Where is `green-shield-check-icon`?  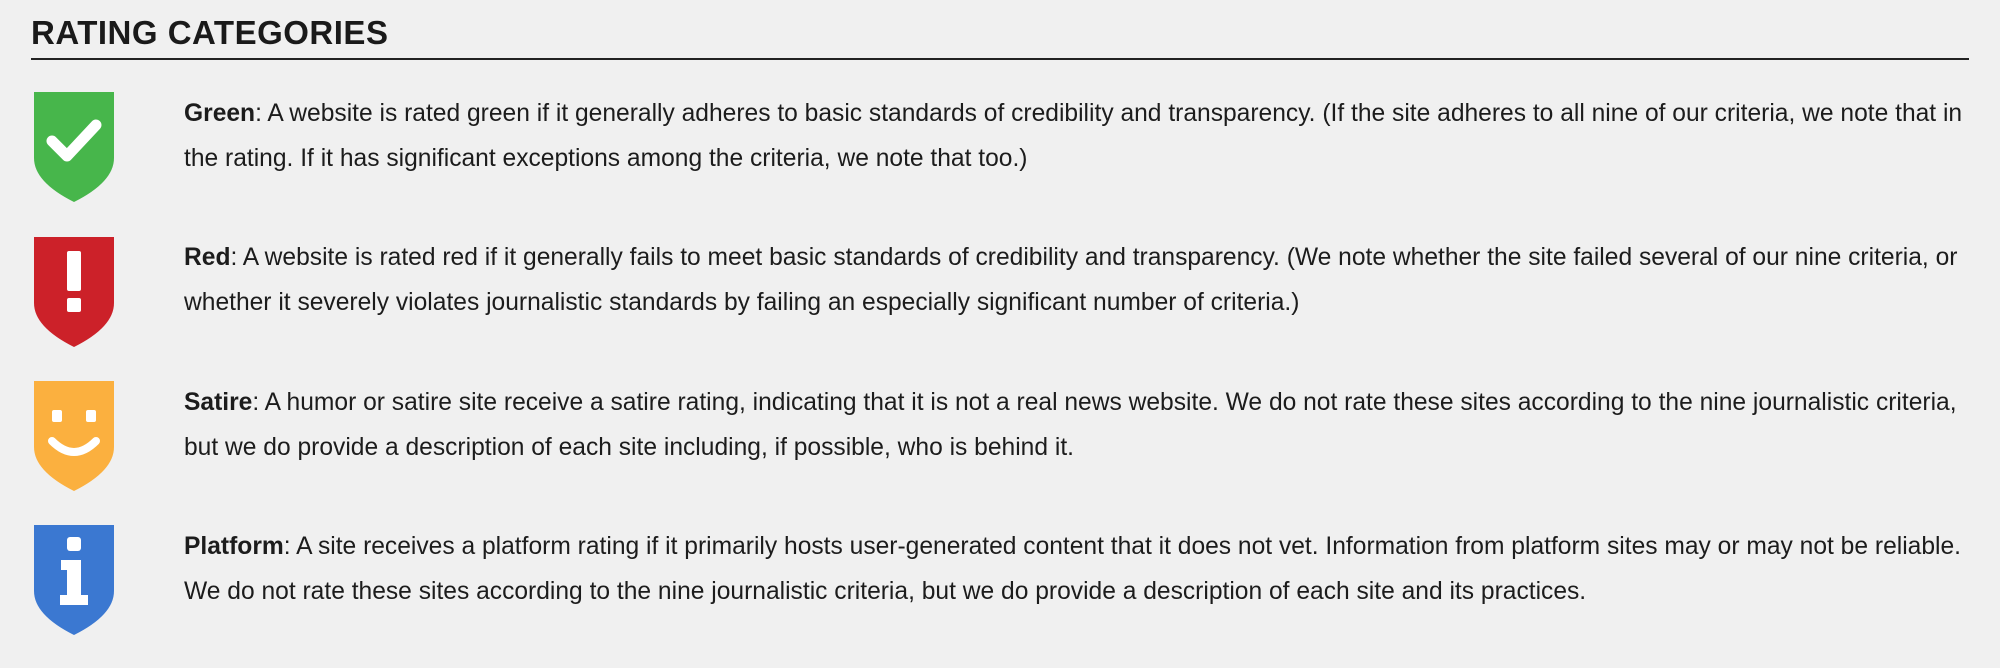
green-shield-check-icon is located at coordinates (74, 147).